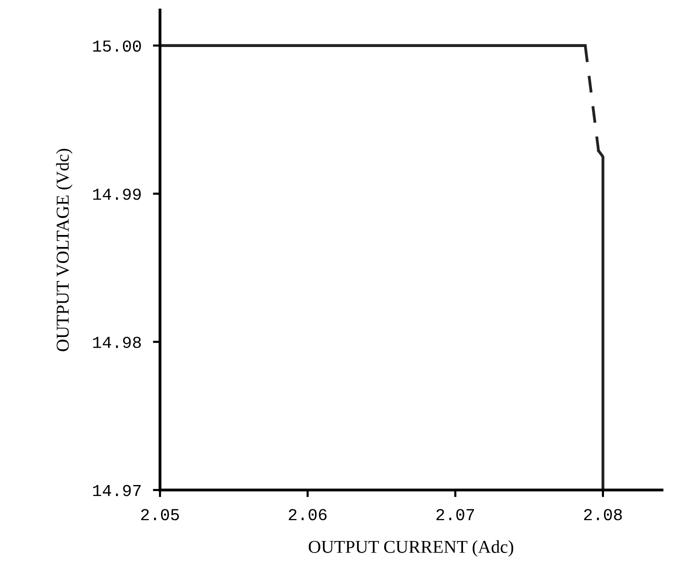  I want to click on x-tick-label: 2.05, so click(160, 514).